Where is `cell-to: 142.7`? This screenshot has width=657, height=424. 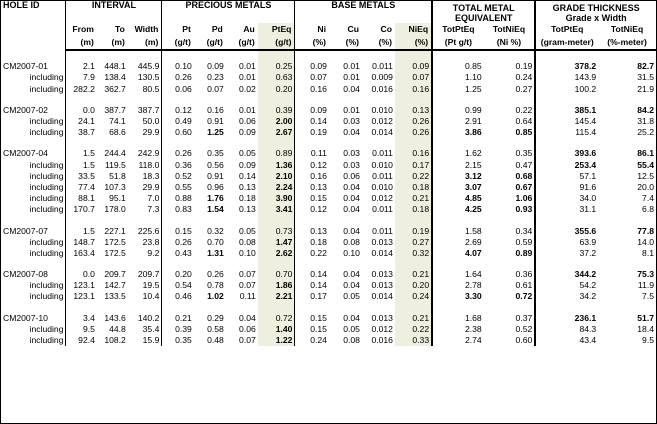
cell-to: 142.7 is located at coordinates (115, 285).